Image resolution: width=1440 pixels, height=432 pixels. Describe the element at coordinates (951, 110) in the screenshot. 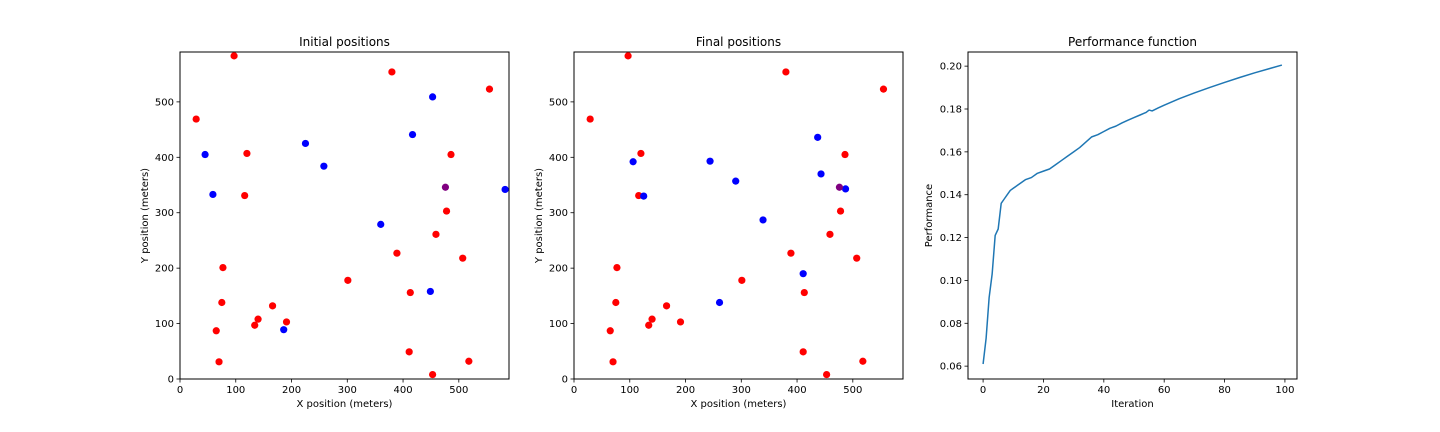

I see `y-tick-label: 0.18` at that location.